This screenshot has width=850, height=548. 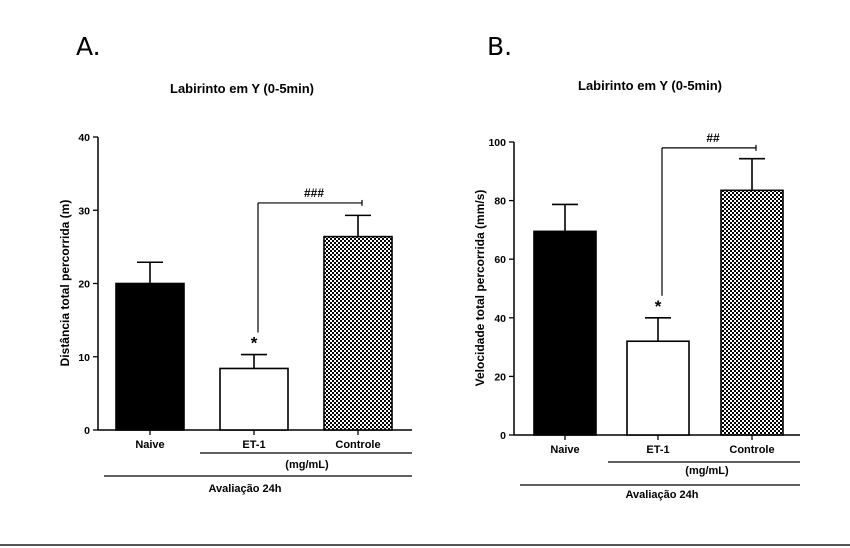 What do you see at coordinates (658, 306) in the screenshot?
I see `panel-b-significance-star: *` at bounding box center [658, 306].